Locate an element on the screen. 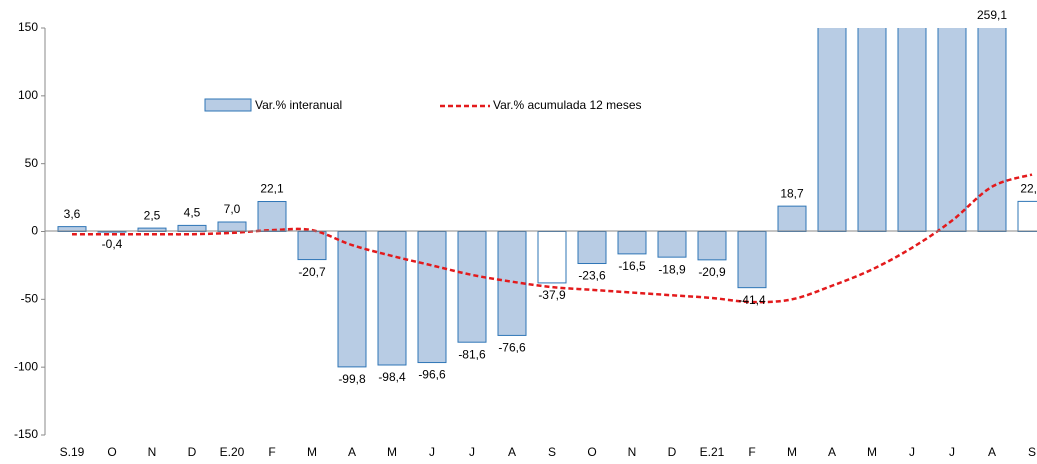 The width and height of the screenshot is (1037, 464). data-label: 2,5 is located at coordinates (152, 215).